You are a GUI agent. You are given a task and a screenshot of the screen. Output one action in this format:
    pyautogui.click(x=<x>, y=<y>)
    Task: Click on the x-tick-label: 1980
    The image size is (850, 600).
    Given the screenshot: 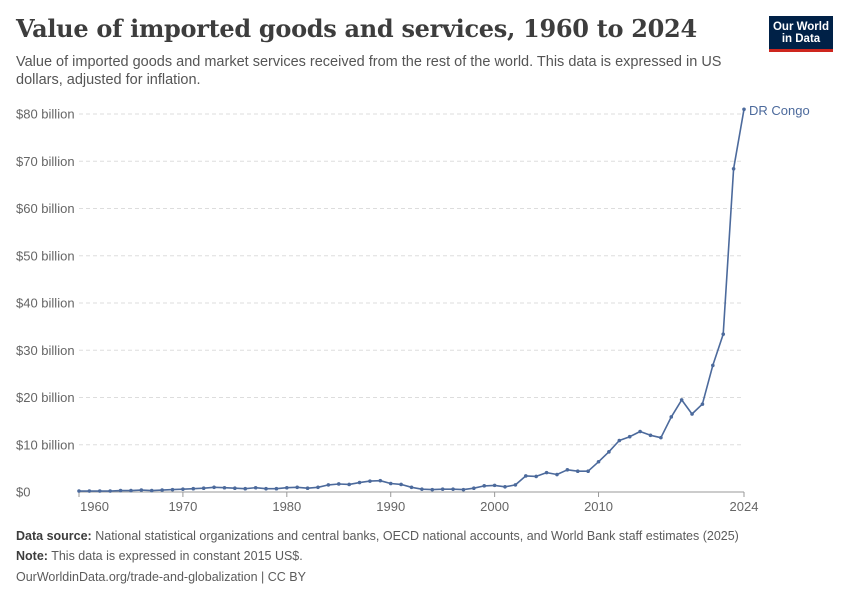 What is the action you would take?
    pyautogui.click(x=286, y=506)
    